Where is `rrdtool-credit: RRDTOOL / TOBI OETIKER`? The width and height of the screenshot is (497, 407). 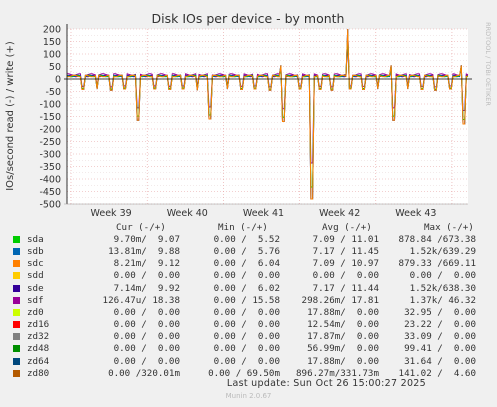 rrdtool-credit: RRDTOOL / TOBI OETIKER is located at coordinates (488, 64).